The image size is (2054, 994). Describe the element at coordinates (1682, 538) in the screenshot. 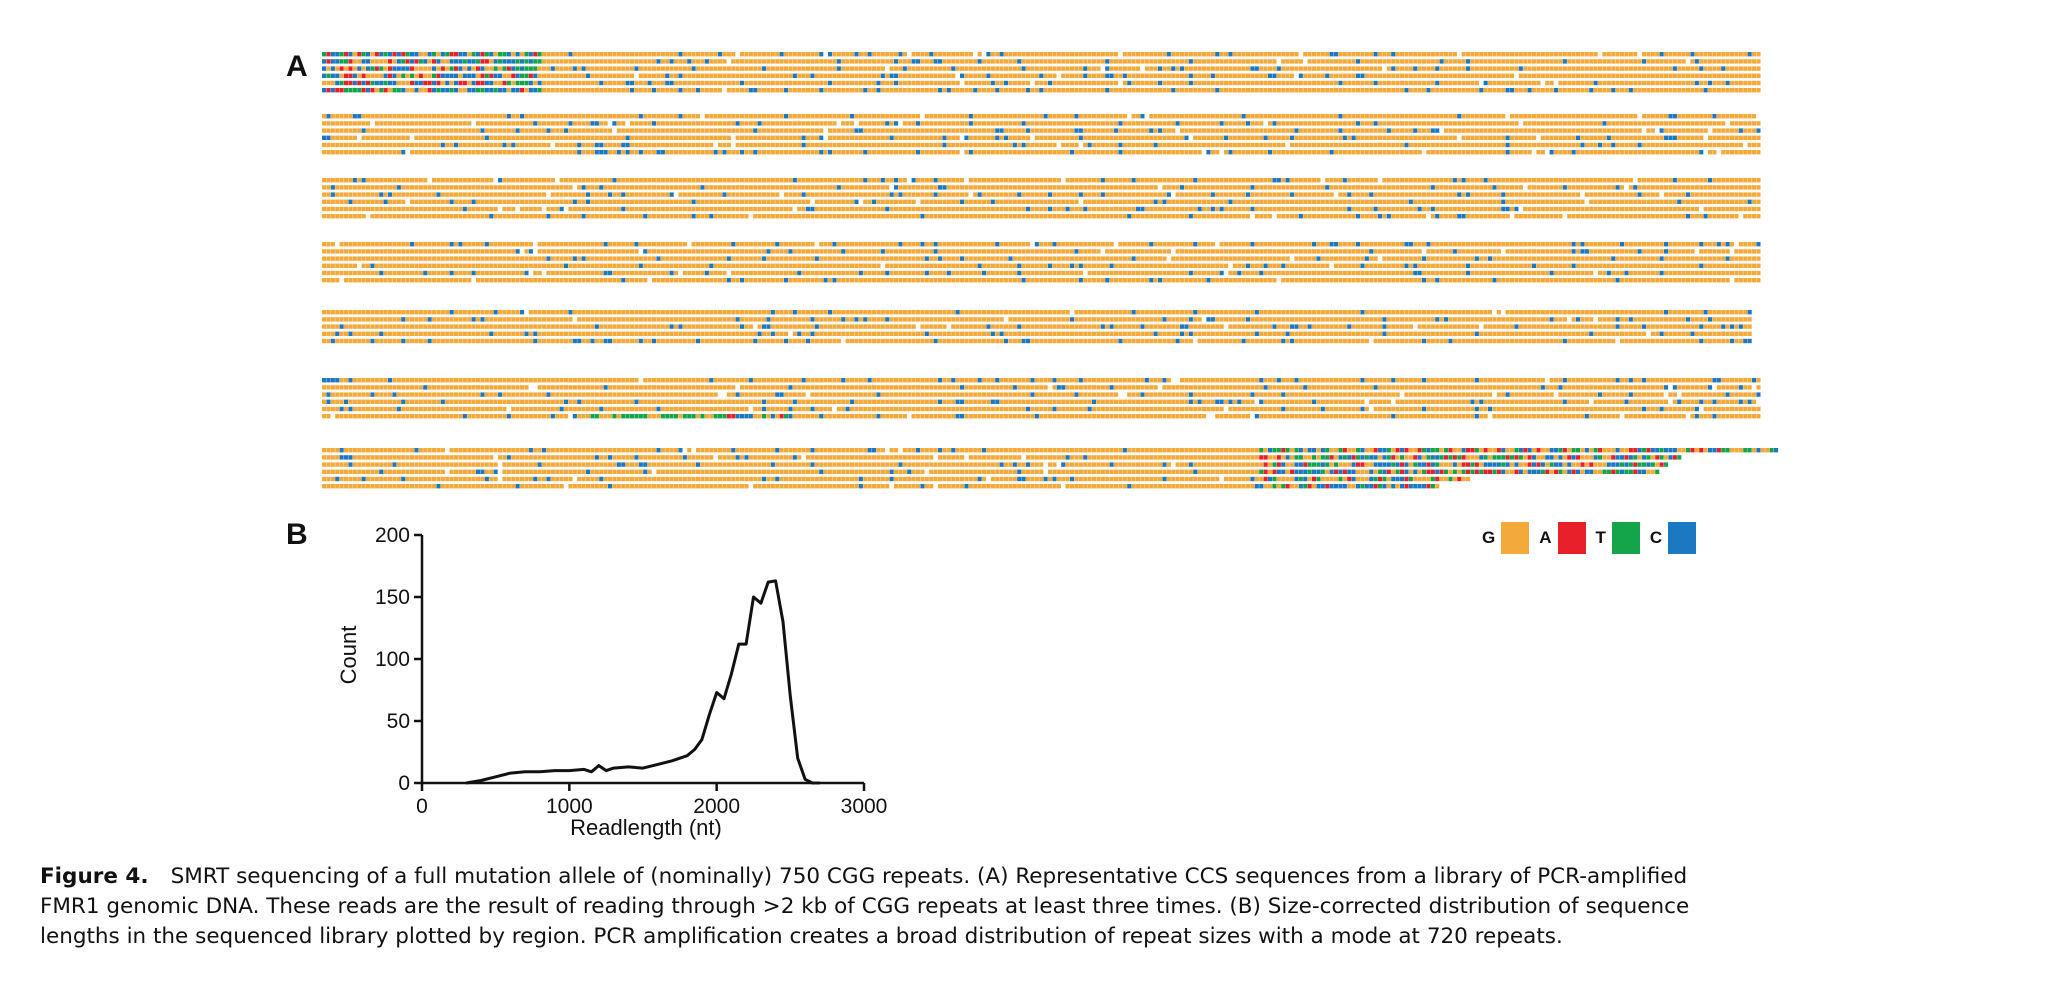

I see `legend-swatch-c` at that location.